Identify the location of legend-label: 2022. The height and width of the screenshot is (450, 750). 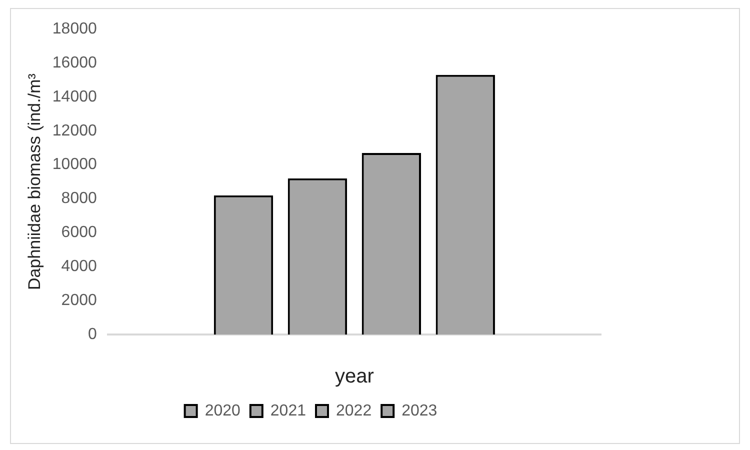
(354, 411).